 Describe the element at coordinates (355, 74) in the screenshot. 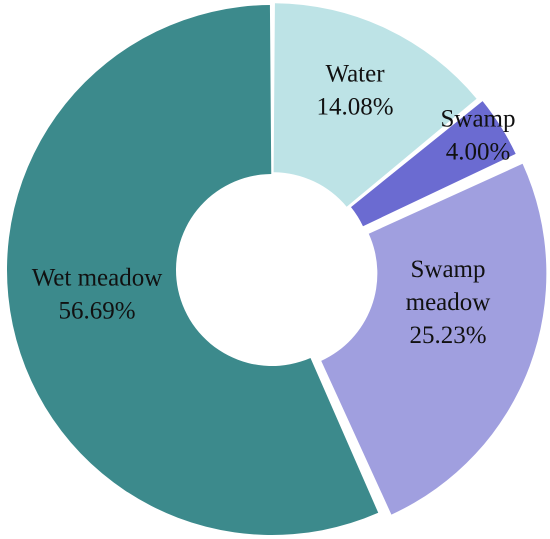

I see `slice-name: Water` at that location.